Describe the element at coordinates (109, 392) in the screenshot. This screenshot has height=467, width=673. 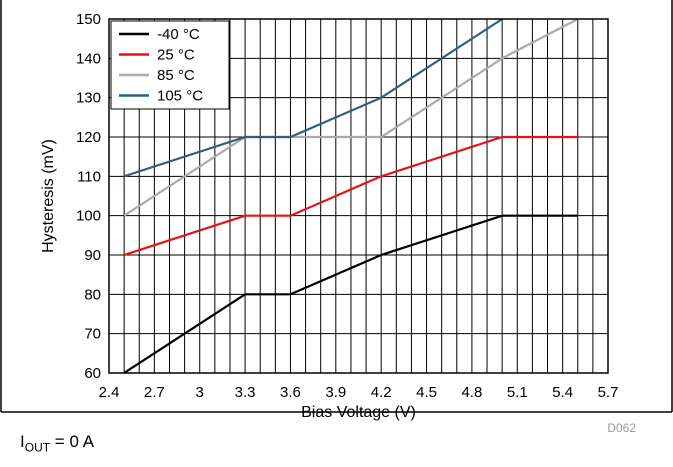
I see `x-tick-label: 2.4` at that location.